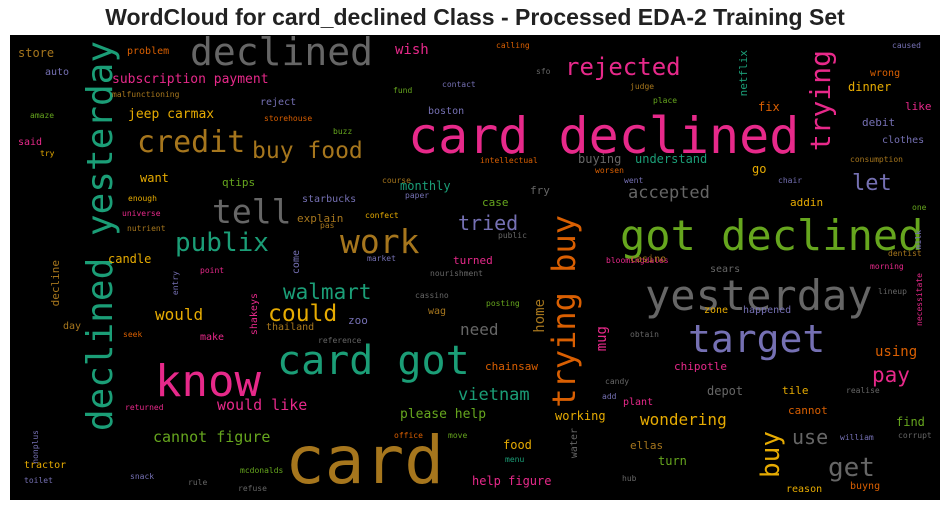 This screenshot has height=511, width=950. What do you see at coordinates (629, 478) in the screenshot?
I see `word-hub: hub` at bounding box center [629, 478].